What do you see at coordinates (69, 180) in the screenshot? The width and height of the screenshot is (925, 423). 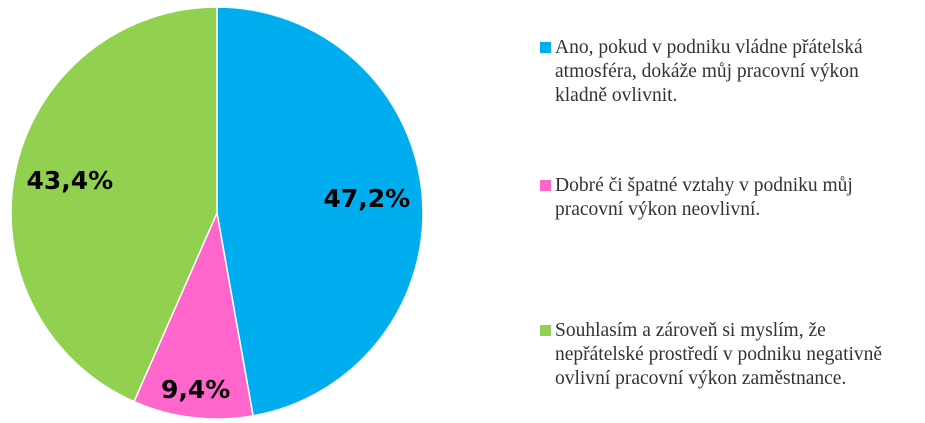 I see `data-label: 43,4%` at bounding box center [69, 180].